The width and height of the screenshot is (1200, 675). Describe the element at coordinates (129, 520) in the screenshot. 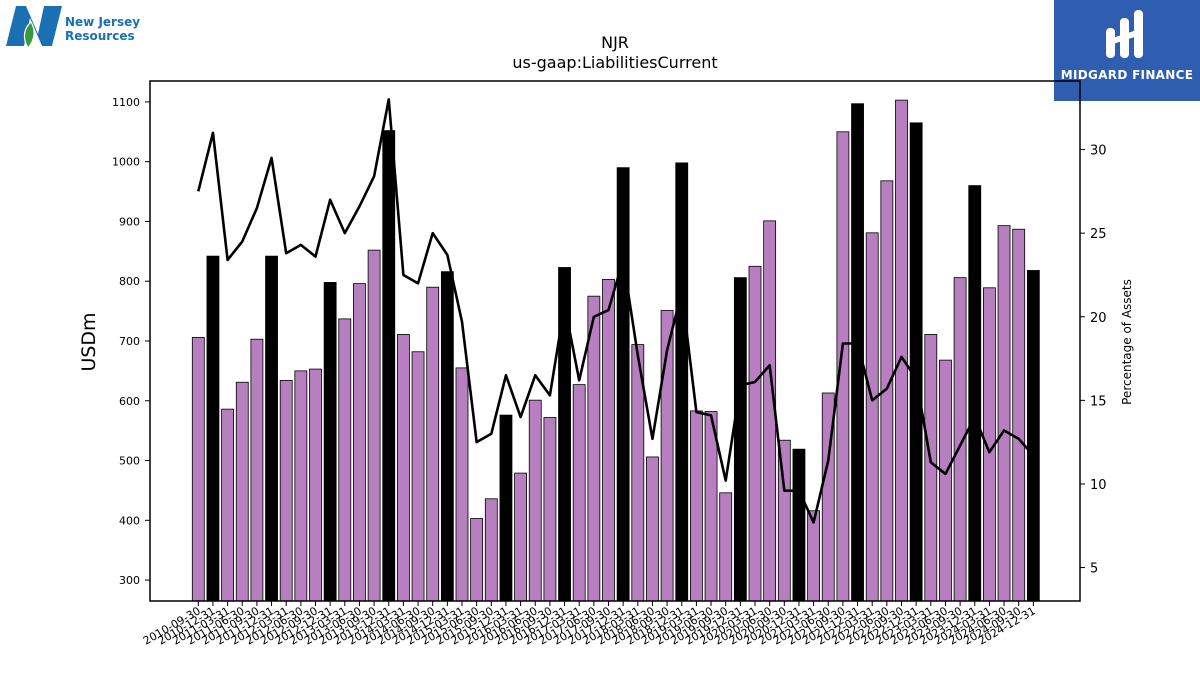

I see `y-tick-label: 400` at that location.